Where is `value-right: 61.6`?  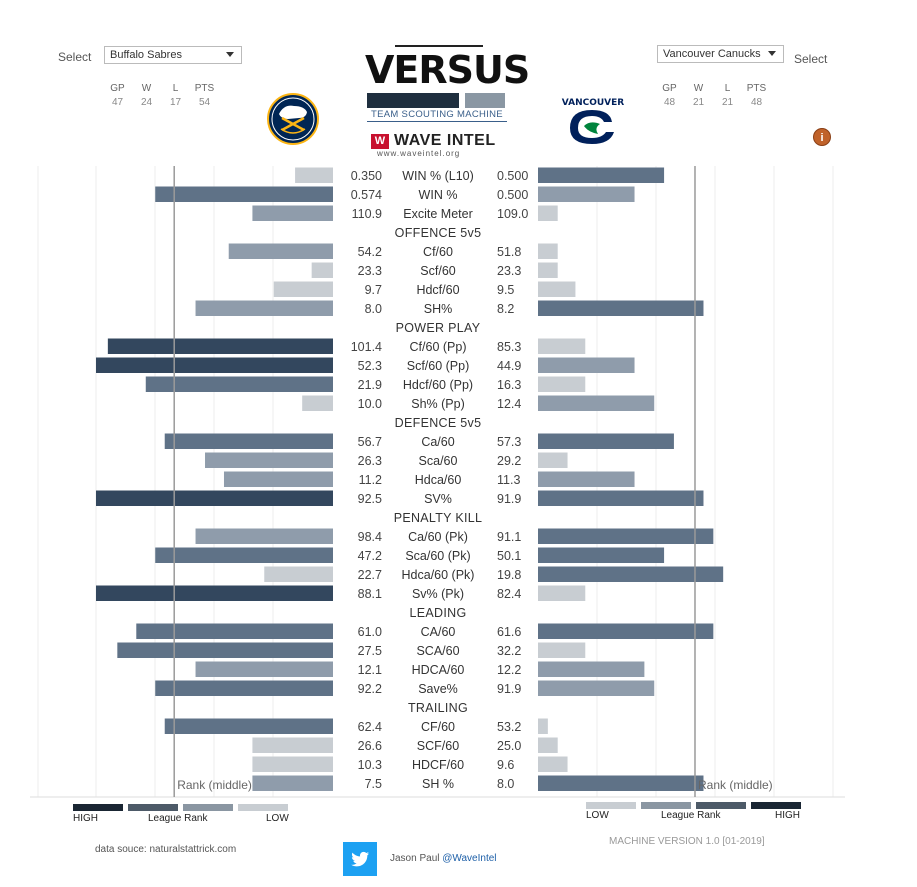
value-right: 61.6 is located at coordinates (509, 632).